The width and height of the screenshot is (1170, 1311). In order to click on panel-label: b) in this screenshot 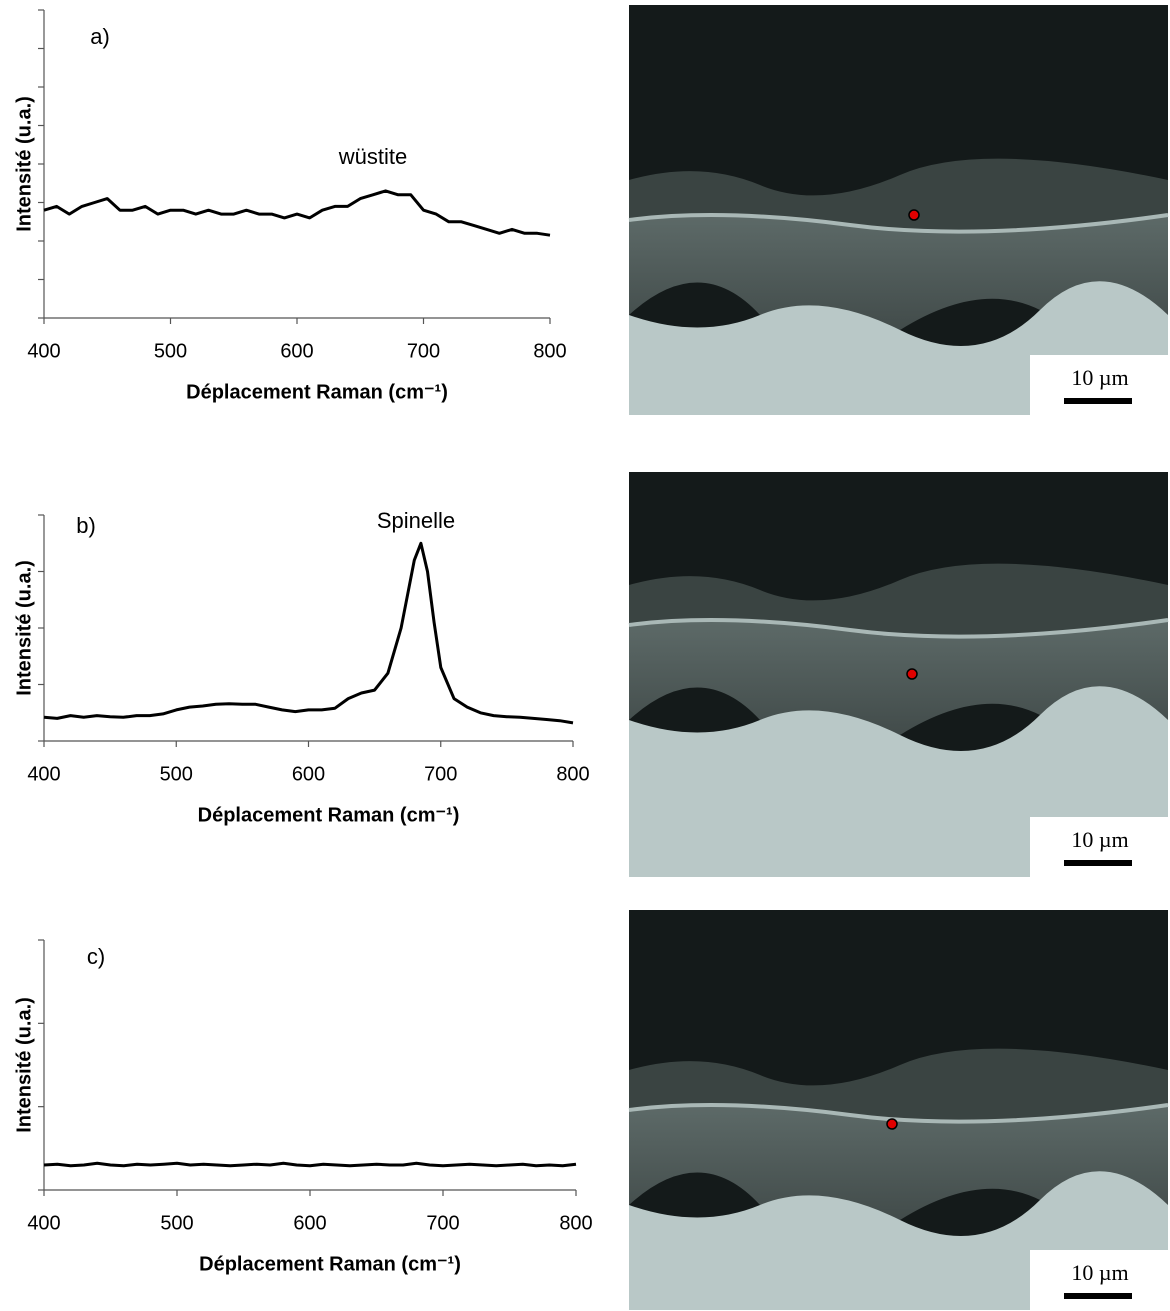, I will do `click(86, 525)`.